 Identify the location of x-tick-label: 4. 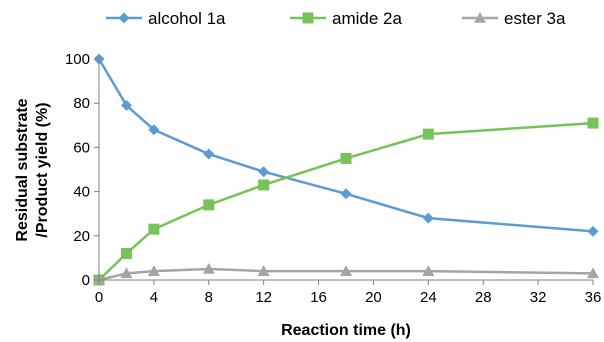
(154, 297).